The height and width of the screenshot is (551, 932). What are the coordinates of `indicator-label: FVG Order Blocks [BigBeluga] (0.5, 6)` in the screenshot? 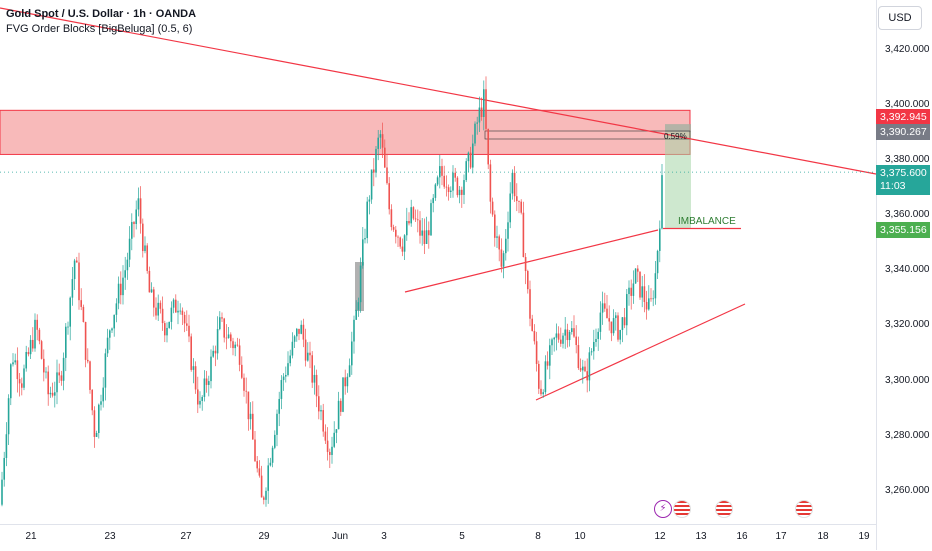 It's located at (99, 29).